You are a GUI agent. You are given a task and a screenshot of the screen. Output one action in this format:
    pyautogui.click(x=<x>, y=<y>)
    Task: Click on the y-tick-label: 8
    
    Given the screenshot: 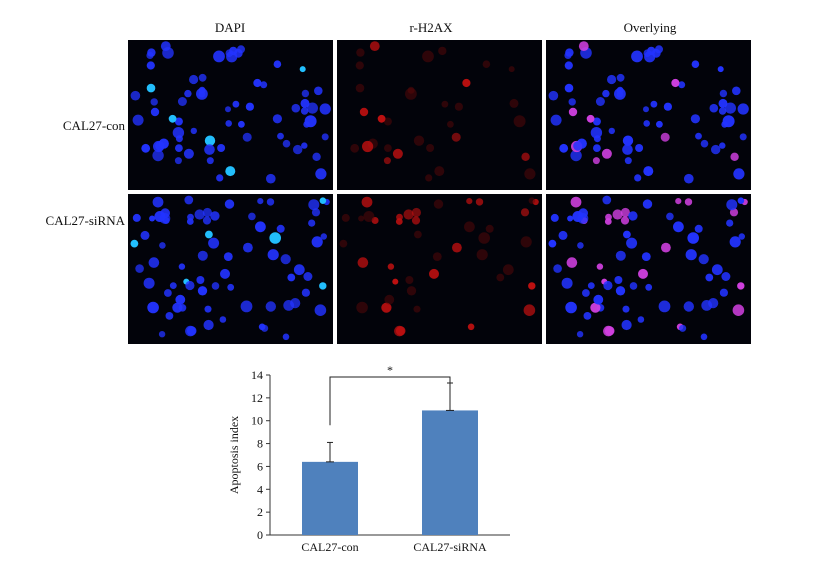 What is the action you would take?
    pyautogui.click(x=260, y=444)
    